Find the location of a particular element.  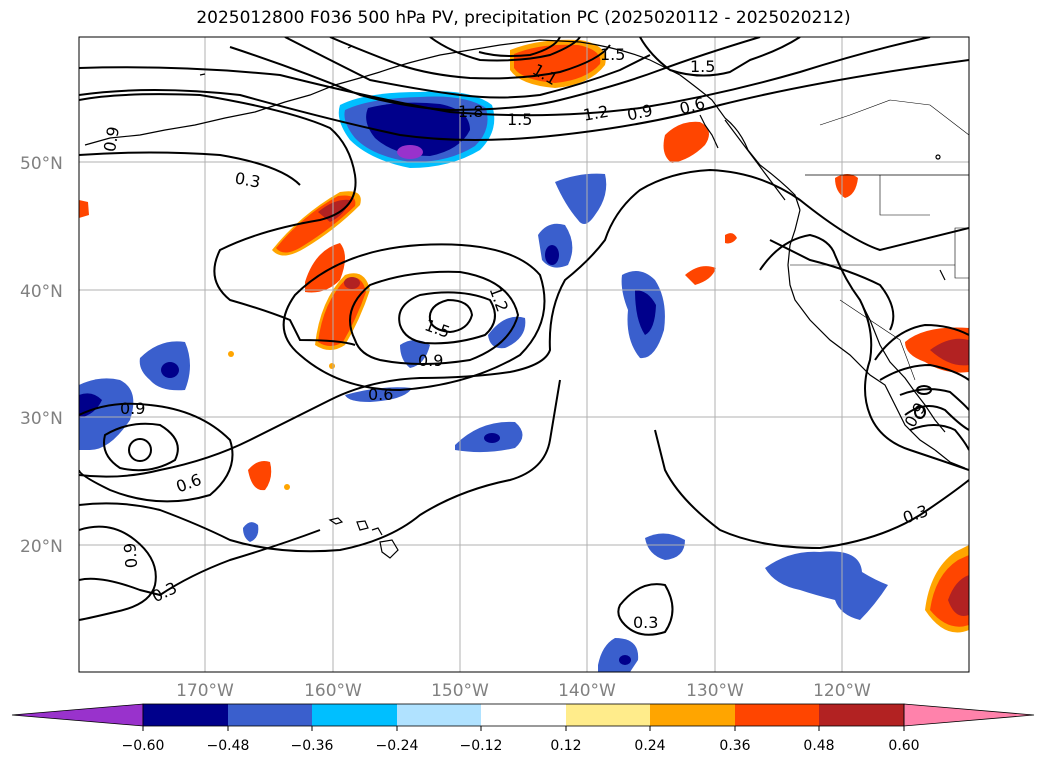

lon-label-130w: 130°W is located at coordinates (715, 691).